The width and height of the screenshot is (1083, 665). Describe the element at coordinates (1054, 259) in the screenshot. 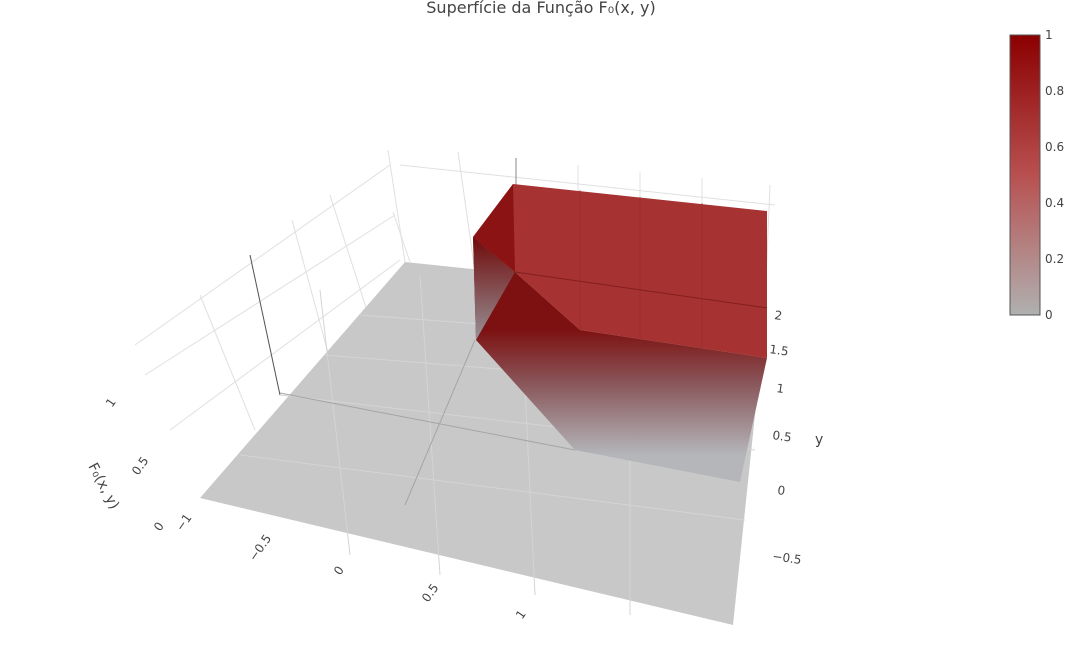

I see `colorbar-tick: 0.2` at that location.